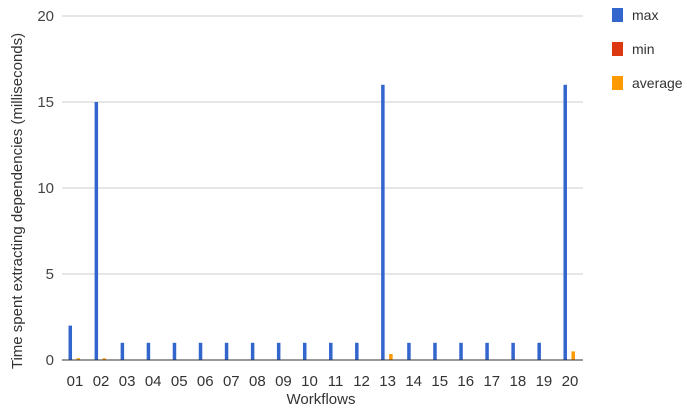 The image size is (687, 410). Describe the element at coordinates (570, 381) in the screenshot. I see `x-tick-label: 20` at that location.